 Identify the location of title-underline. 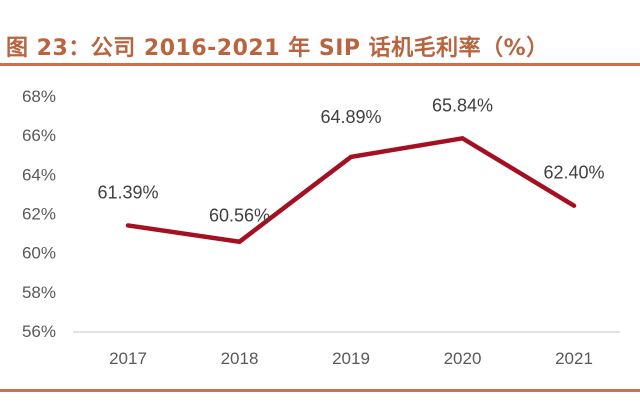
(320, 64).